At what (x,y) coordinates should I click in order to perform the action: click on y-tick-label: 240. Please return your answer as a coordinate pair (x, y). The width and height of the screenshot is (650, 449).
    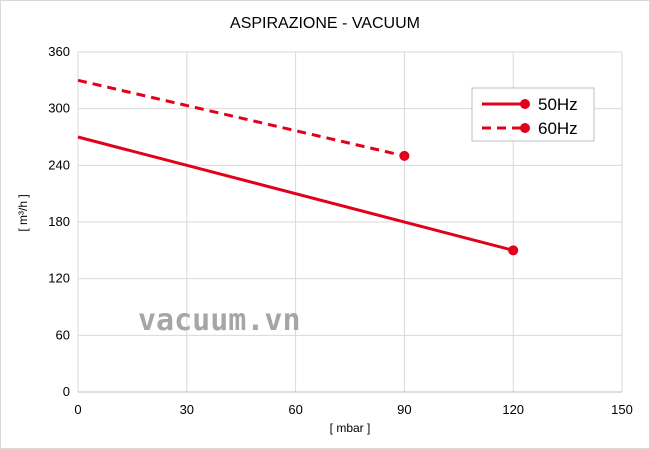
    Looking at the image, I should click on (59, 164).